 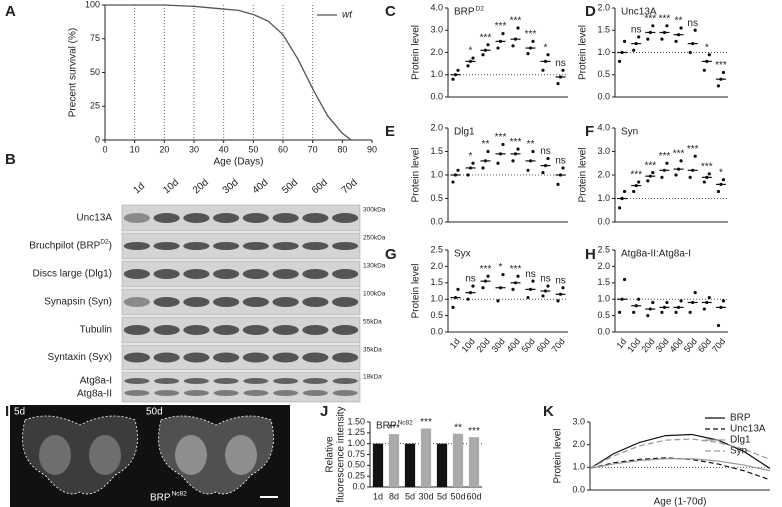 I want to click on panel-letter: B, so click(x=10, y=159).